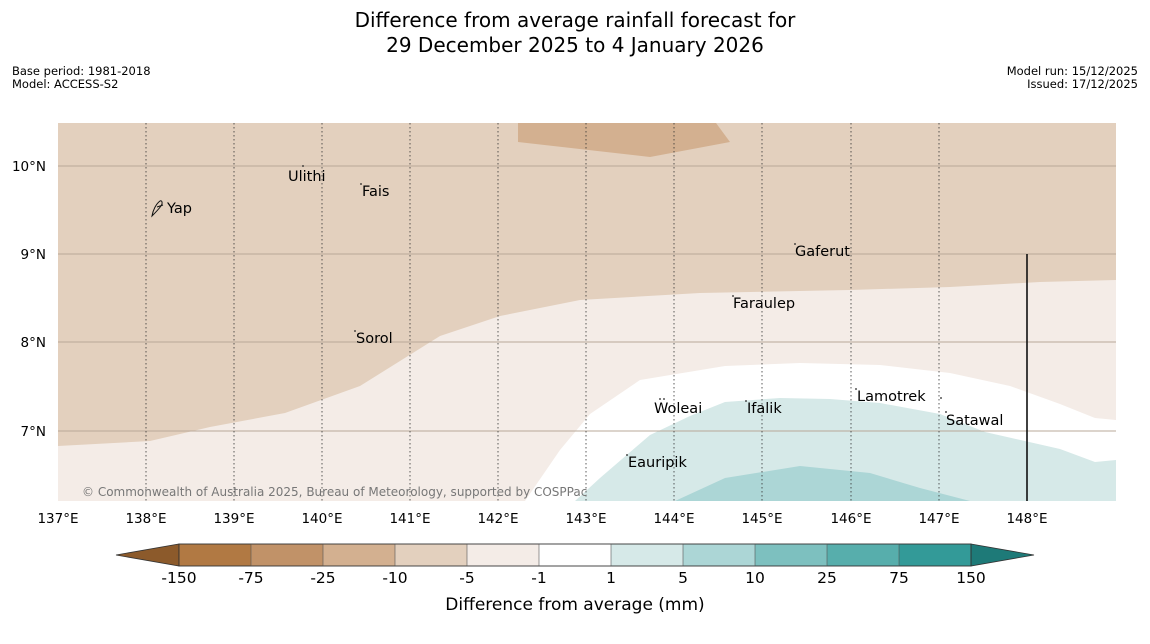  What do you see at coordinates (33, 255) in the screenshot?
I see `lat-label-9n: 9°N` at bounding box center [33, 255].